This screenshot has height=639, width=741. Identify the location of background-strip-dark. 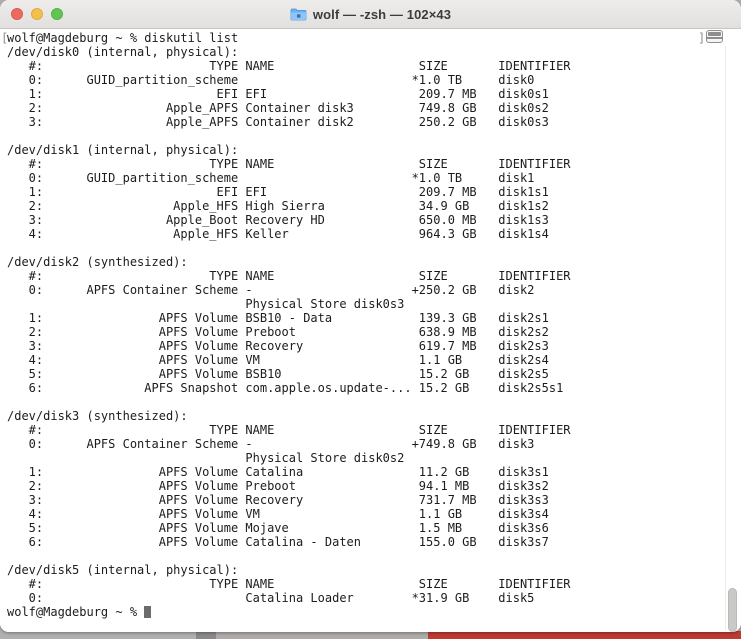
(206, 635).